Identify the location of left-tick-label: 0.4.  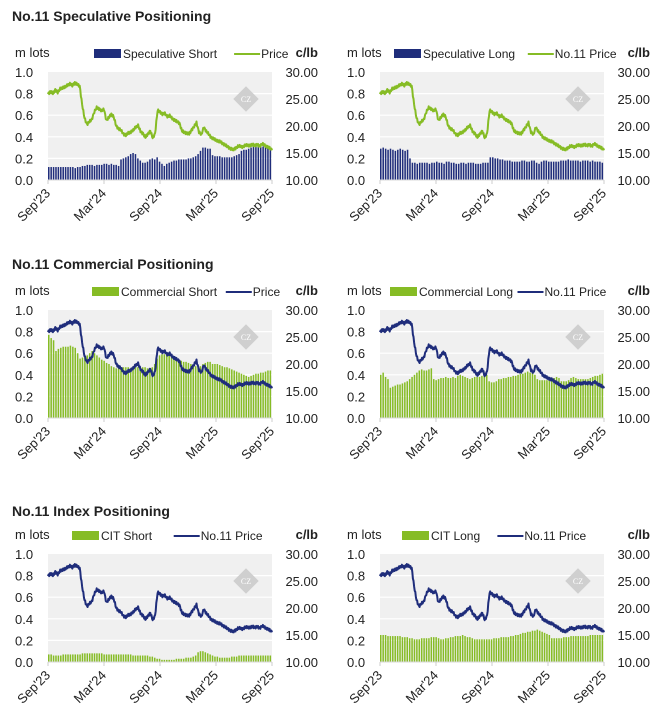
(356, 137).